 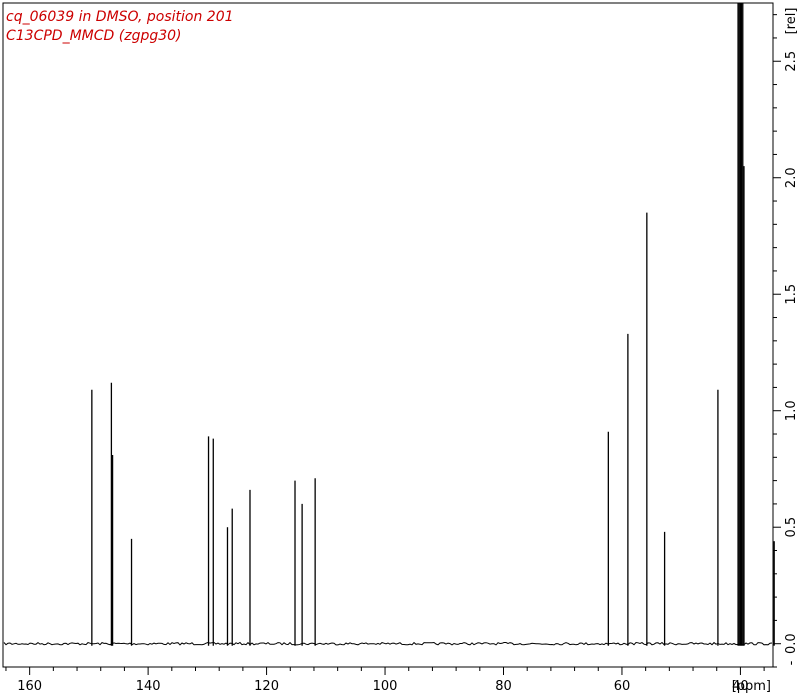 What do you see at coordinates (791, 177) in the screenshot?
I see `y-tick-label: 2.0` at bounding box center [791, 177].